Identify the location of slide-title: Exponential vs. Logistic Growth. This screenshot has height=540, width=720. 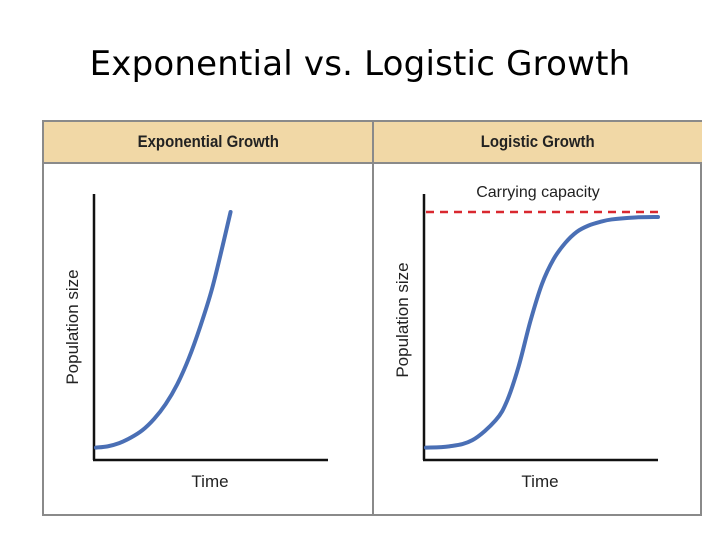
(360, 64).